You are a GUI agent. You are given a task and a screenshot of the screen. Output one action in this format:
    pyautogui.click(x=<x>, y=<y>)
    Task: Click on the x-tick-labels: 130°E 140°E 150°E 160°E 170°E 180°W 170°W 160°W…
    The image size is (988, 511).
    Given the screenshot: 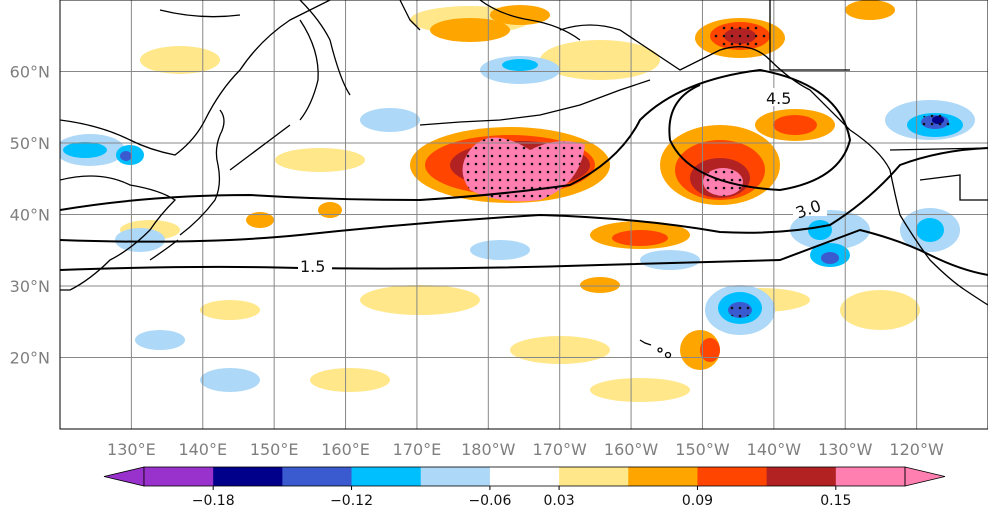 What is the action you would take?
    pyautogui.click(x=525, y=449)
    